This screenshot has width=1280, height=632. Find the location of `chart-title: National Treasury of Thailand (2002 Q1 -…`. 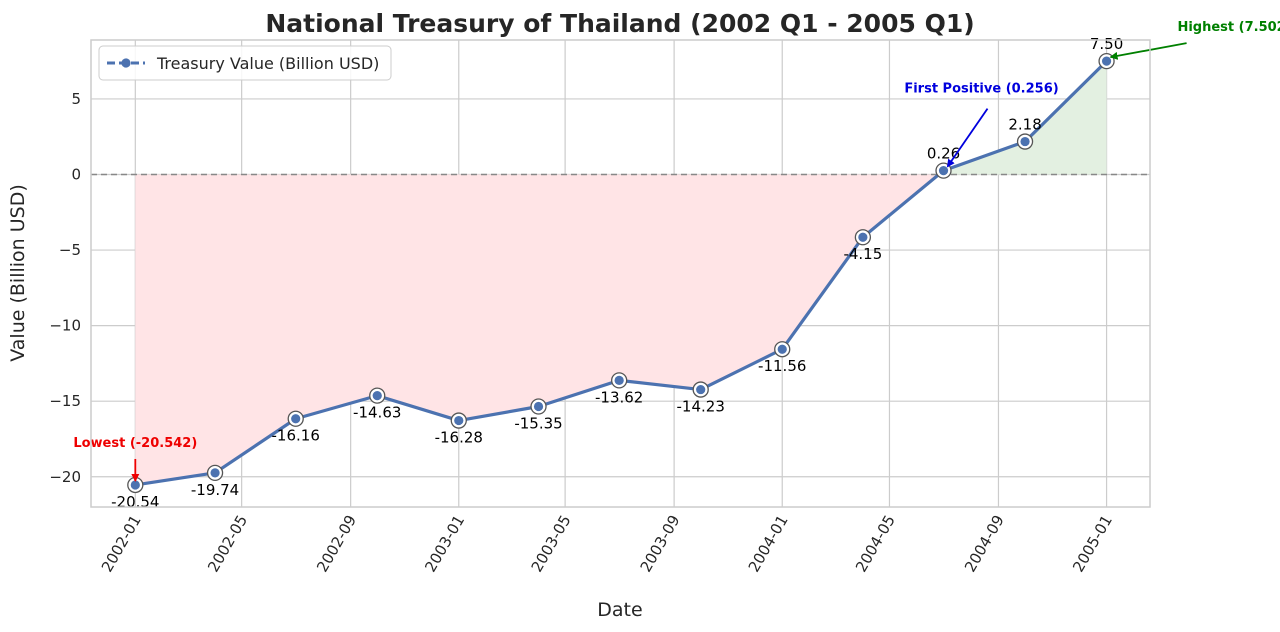

chart-title: National Treasury of Thailand (2002 Q1 -… is located at coordinates (619, 23).